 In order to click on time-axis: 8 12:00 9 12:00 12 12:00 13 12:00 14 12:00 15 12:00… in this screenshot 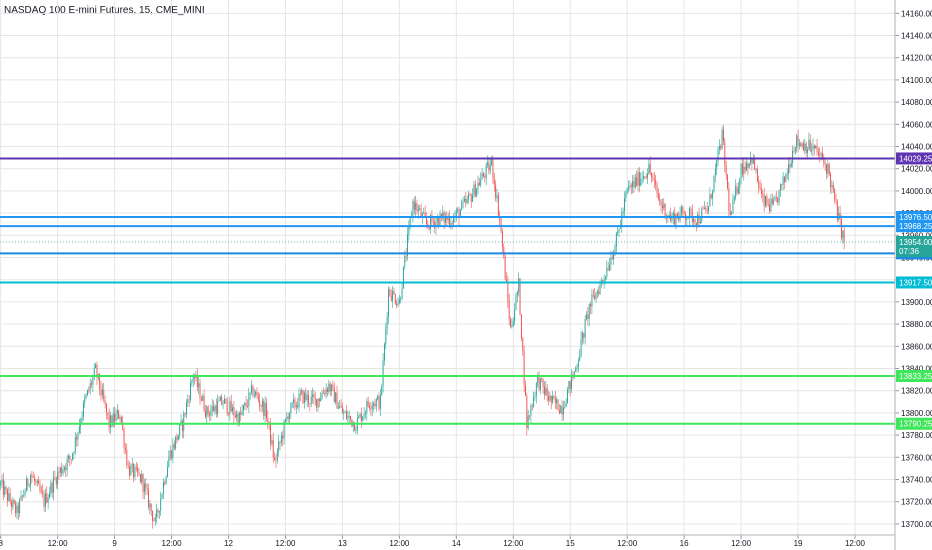, I will do `click(447, 541)`.